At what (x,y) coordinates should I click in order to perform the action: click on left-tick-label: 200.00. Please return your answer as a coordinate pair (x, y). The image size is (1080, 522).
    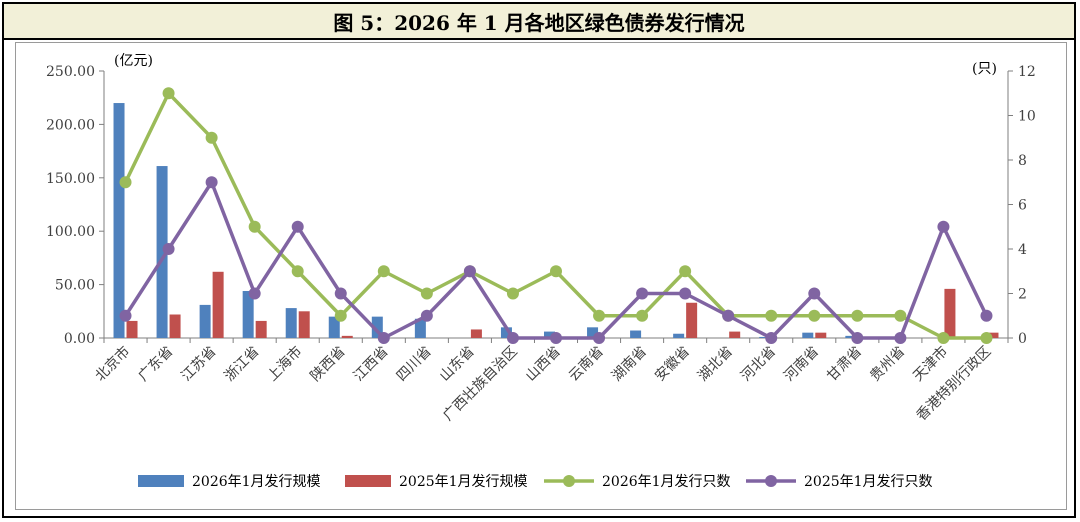
    Looking at the image, I should click on (70, 125).